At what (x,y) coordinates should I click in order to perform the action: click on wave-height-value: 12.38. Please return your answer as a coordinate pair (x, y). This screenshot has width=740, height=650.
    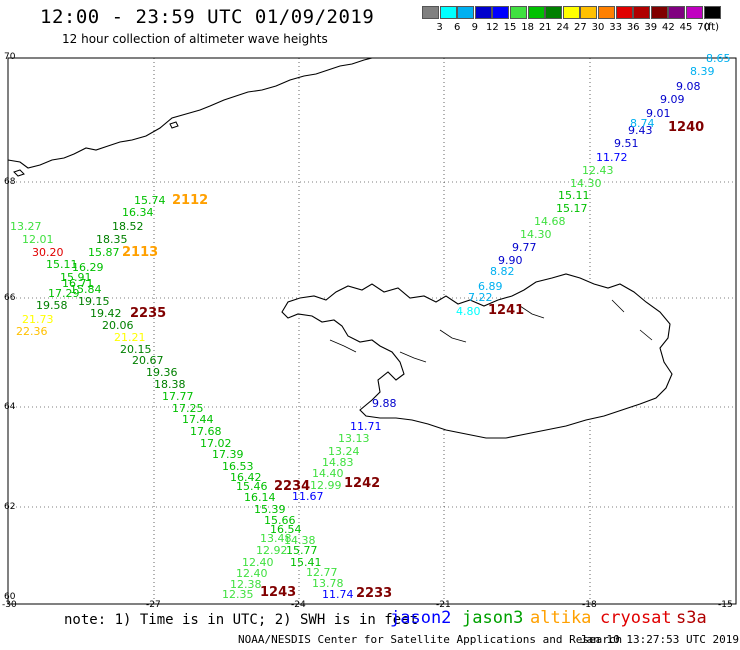
    Looking at the image, I should click on (246, 584).